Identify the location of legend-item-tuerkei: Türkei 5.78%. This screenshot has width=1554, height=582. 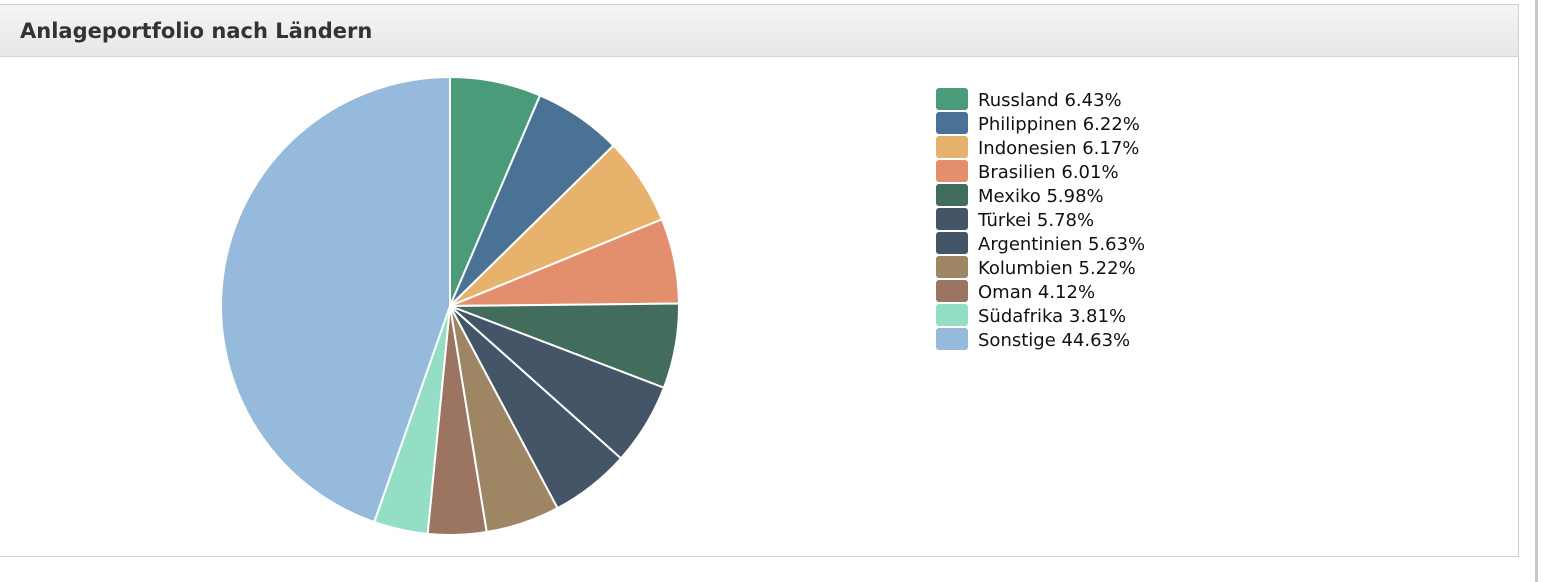
(1015, 219).